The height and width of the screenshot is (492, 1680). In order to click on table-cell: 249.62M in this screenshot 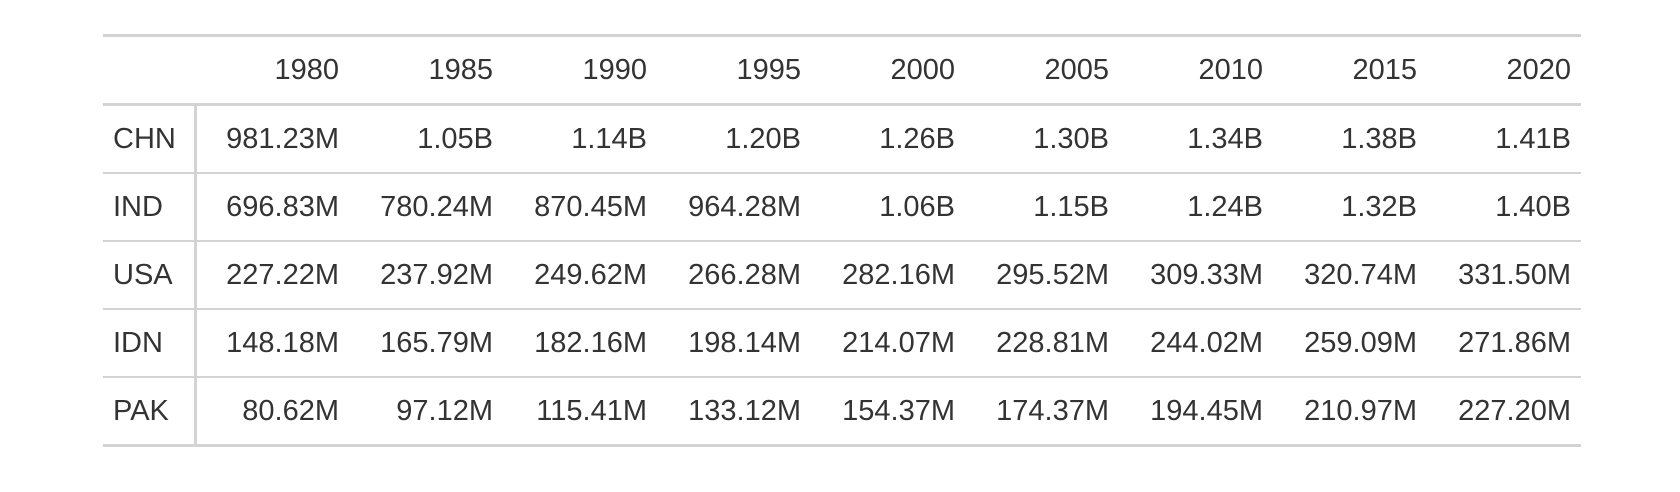, I will do `click(590, 274)`.